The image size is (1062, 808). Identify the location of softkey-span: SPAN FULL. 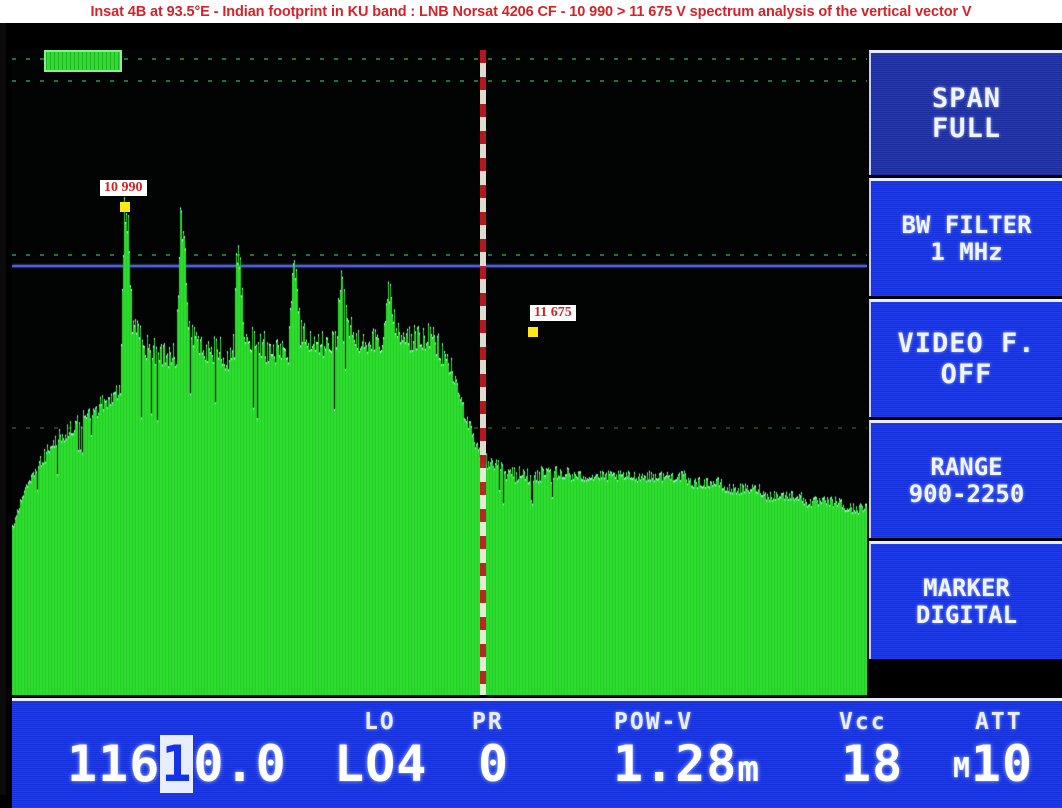
(965, 112).